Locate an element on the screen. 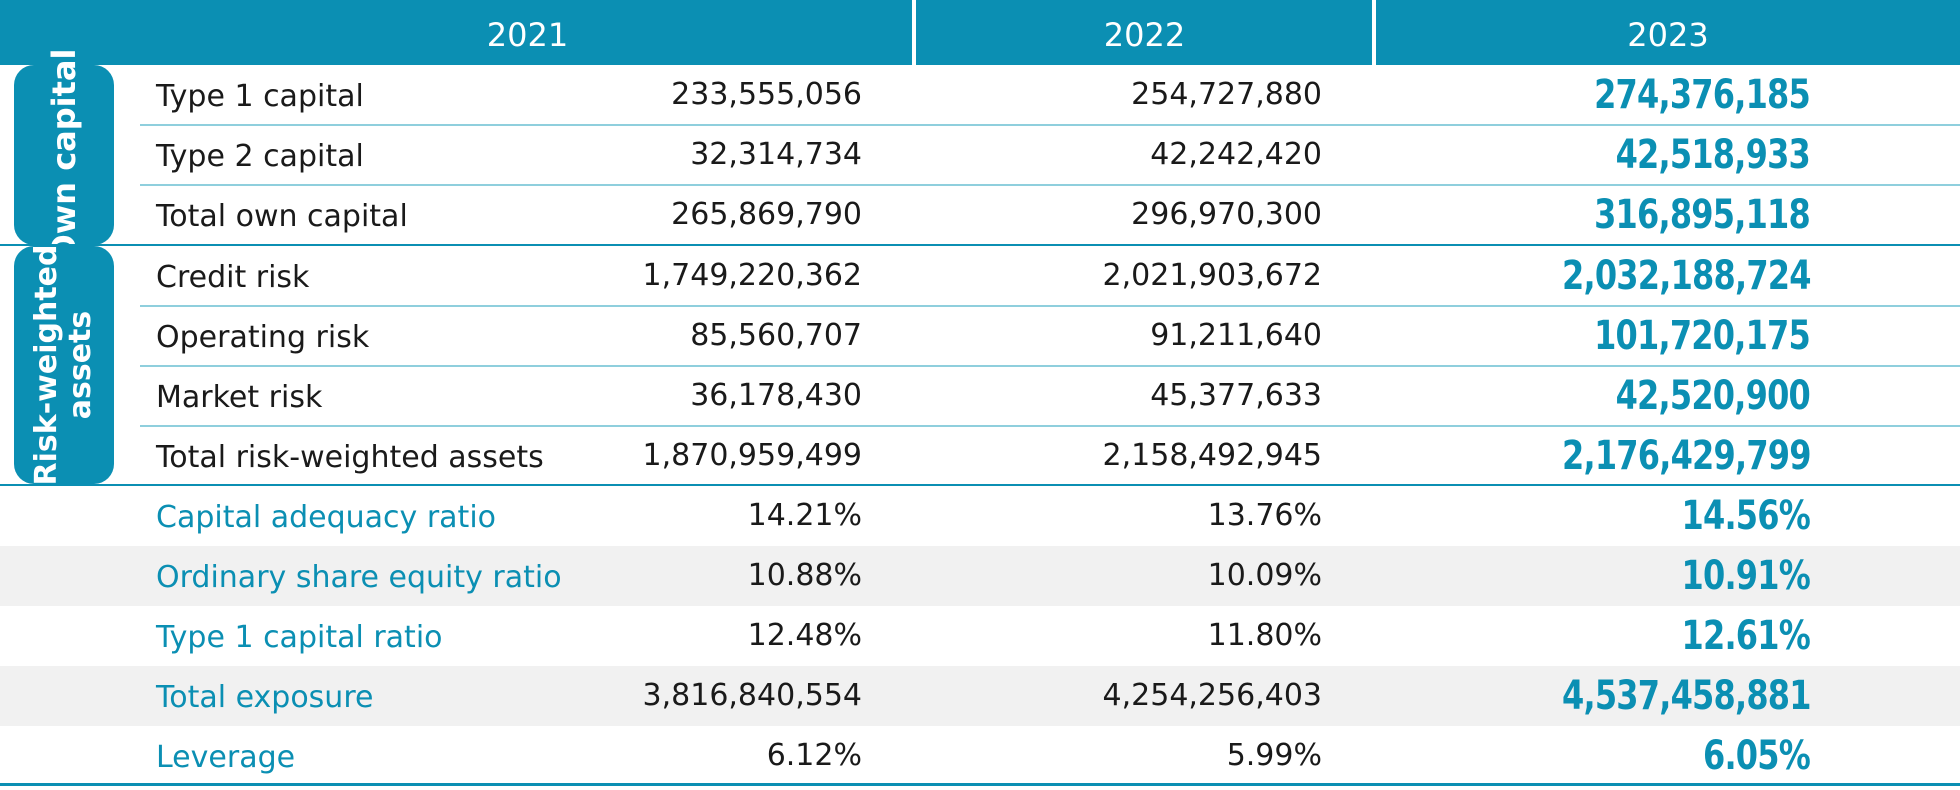 The width and height of the screenshot is (1960, 790). group-label-risk-weighted-assets: Risk-weighted assets is located at coordinates (64, 365).